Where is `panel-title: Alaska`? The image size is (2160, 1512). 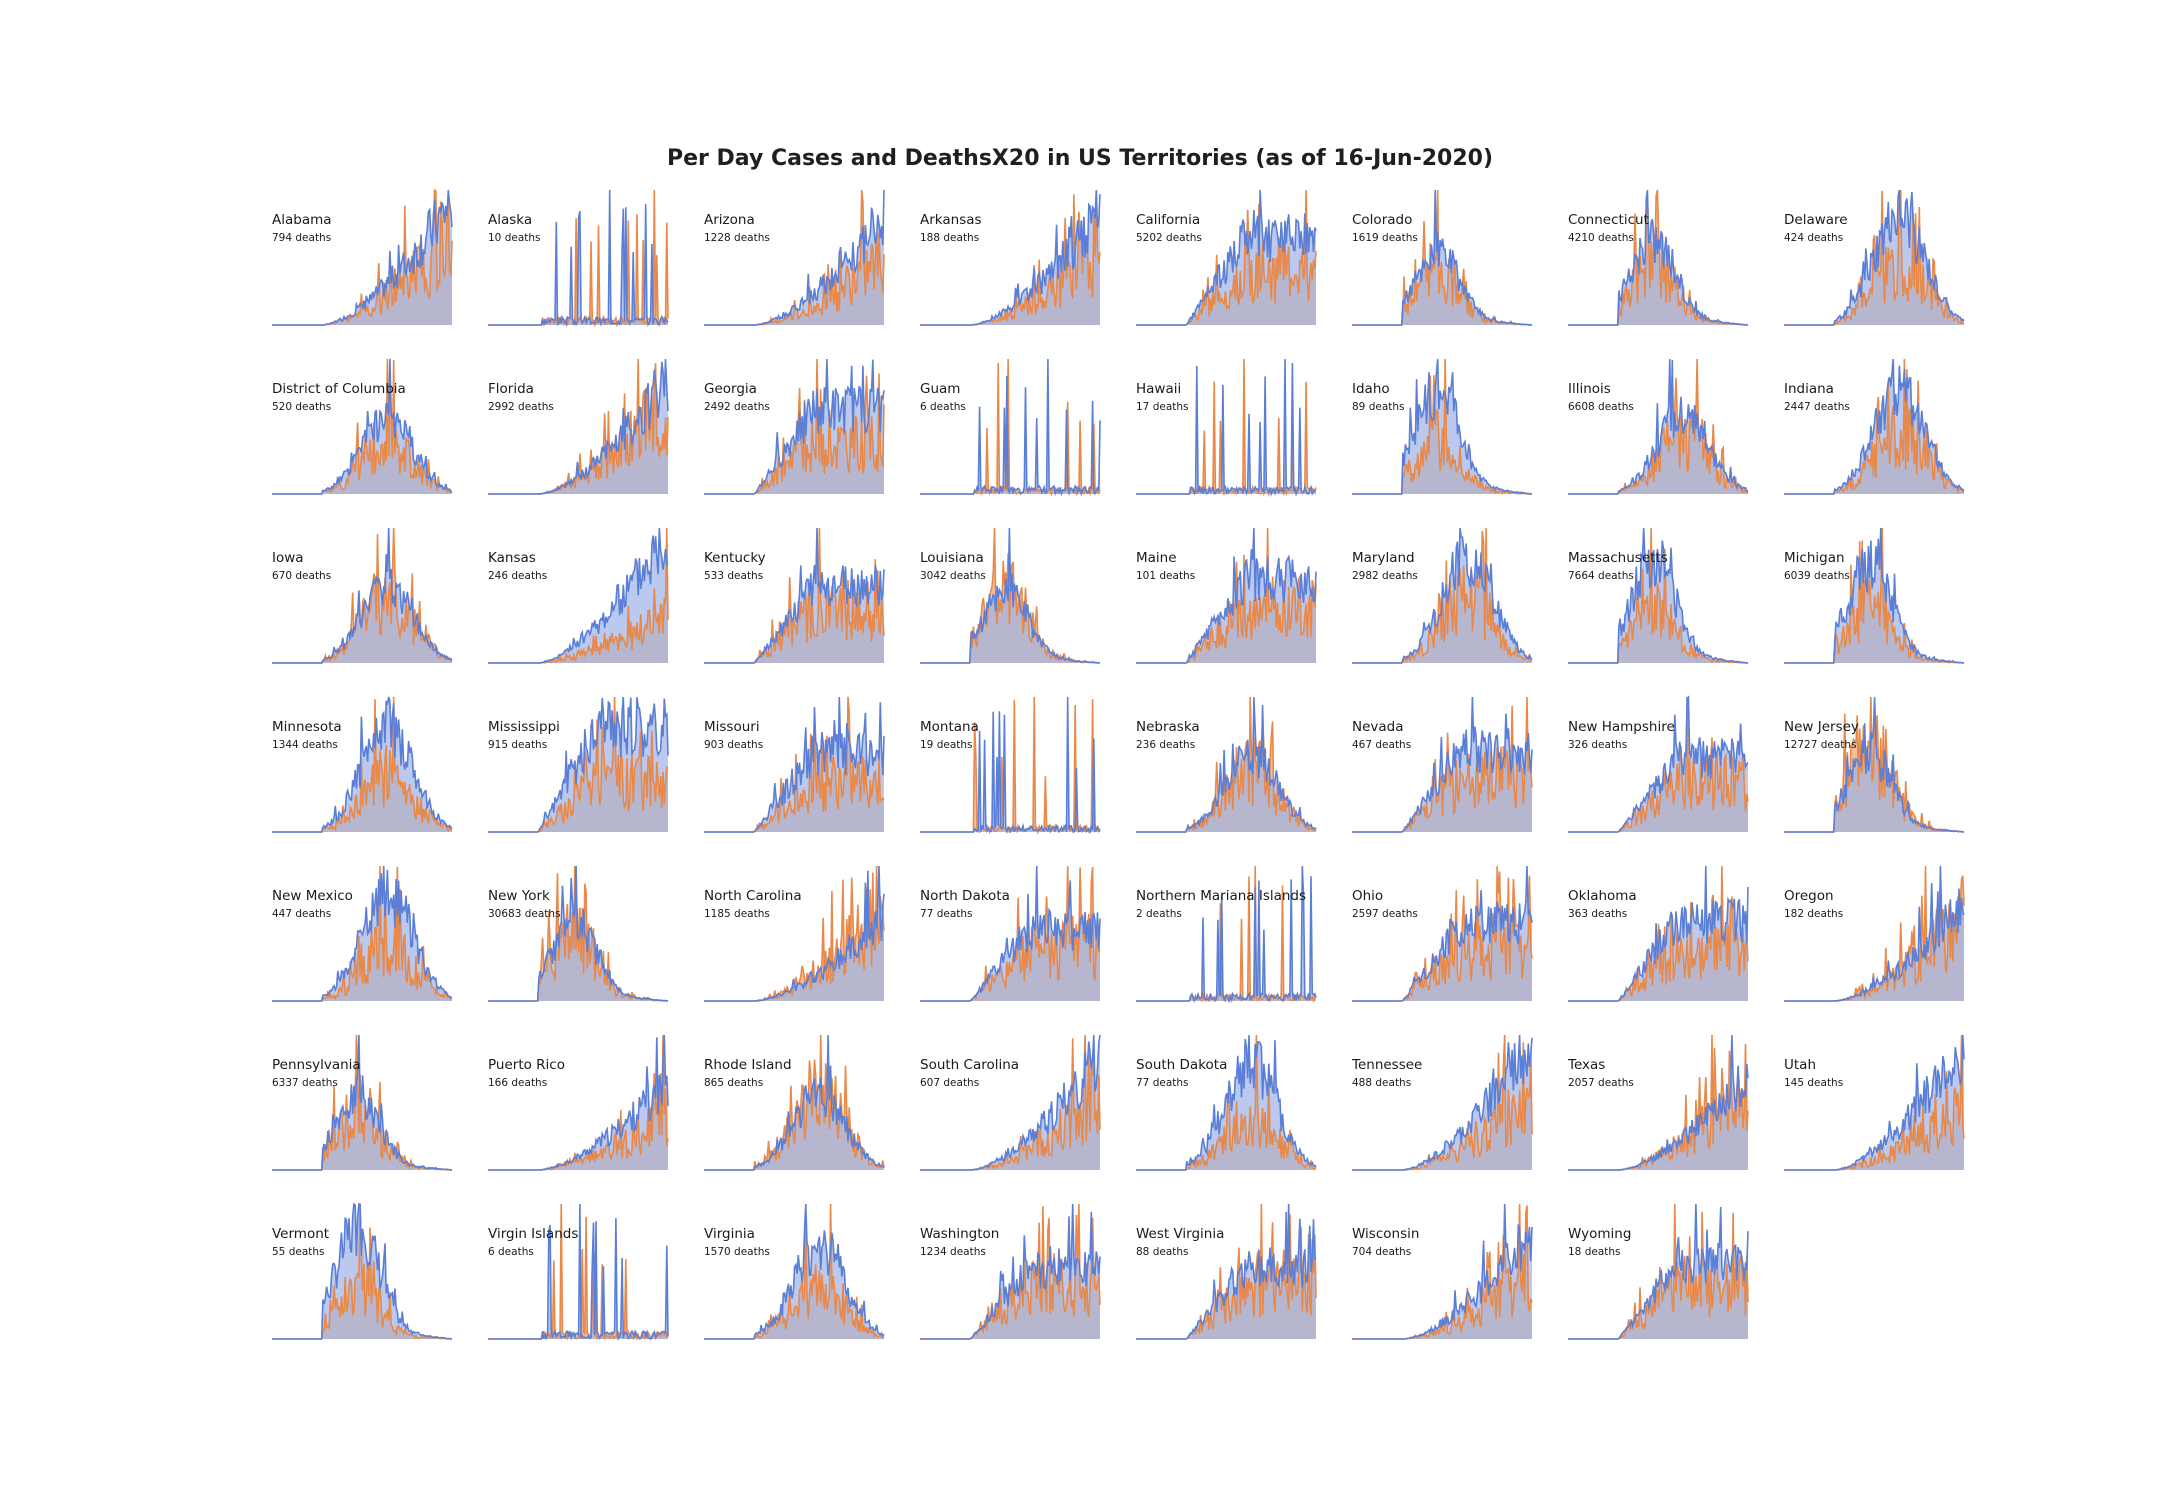 panel-title: Alaska is located at coordinates (510, 220).